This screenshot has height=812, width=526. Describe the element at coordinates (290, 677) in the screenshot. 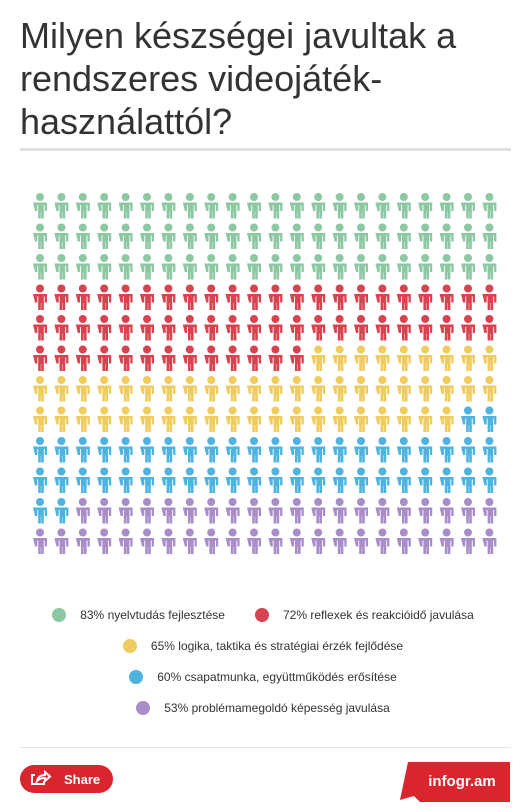

I see `legend-label: csapatmunka, együttműködés erősítése` at that location.